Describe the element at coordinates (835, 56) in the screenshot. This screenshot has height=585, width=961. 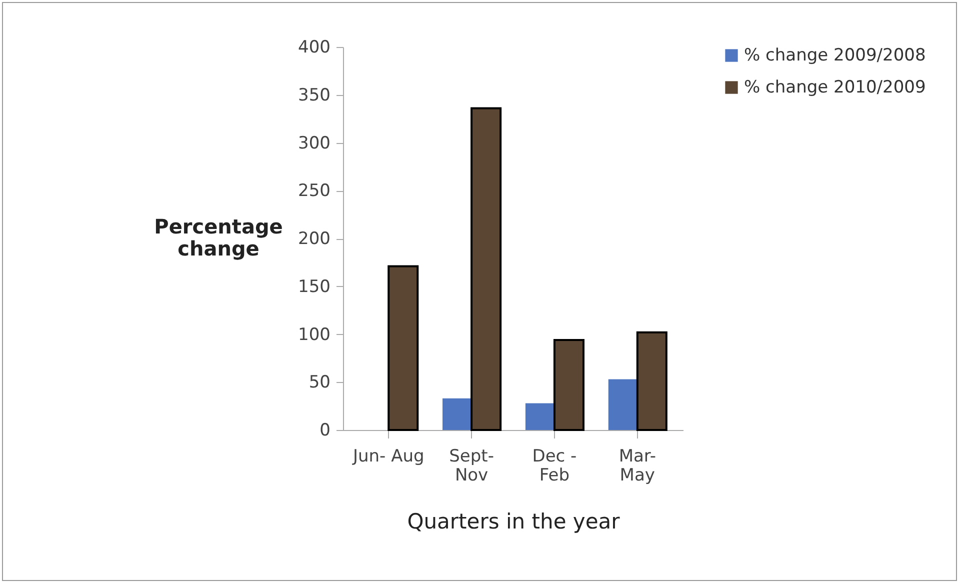
I see `legend-label: % change 2009/2008` at that location.